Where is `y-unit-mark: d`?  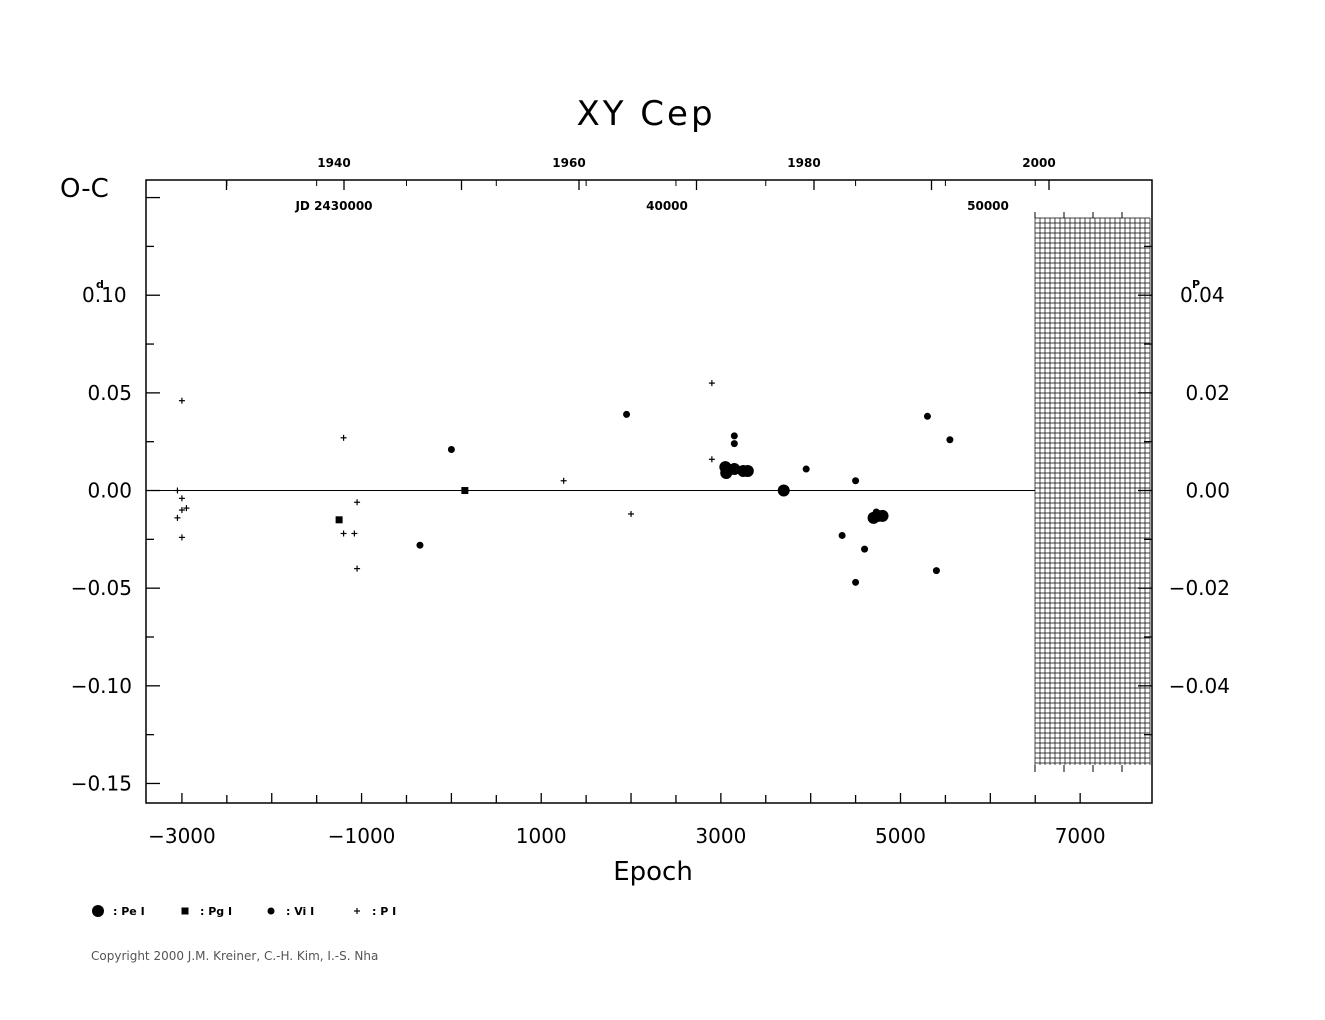 y-unit-mark: d is located at coordinates (100, 284).